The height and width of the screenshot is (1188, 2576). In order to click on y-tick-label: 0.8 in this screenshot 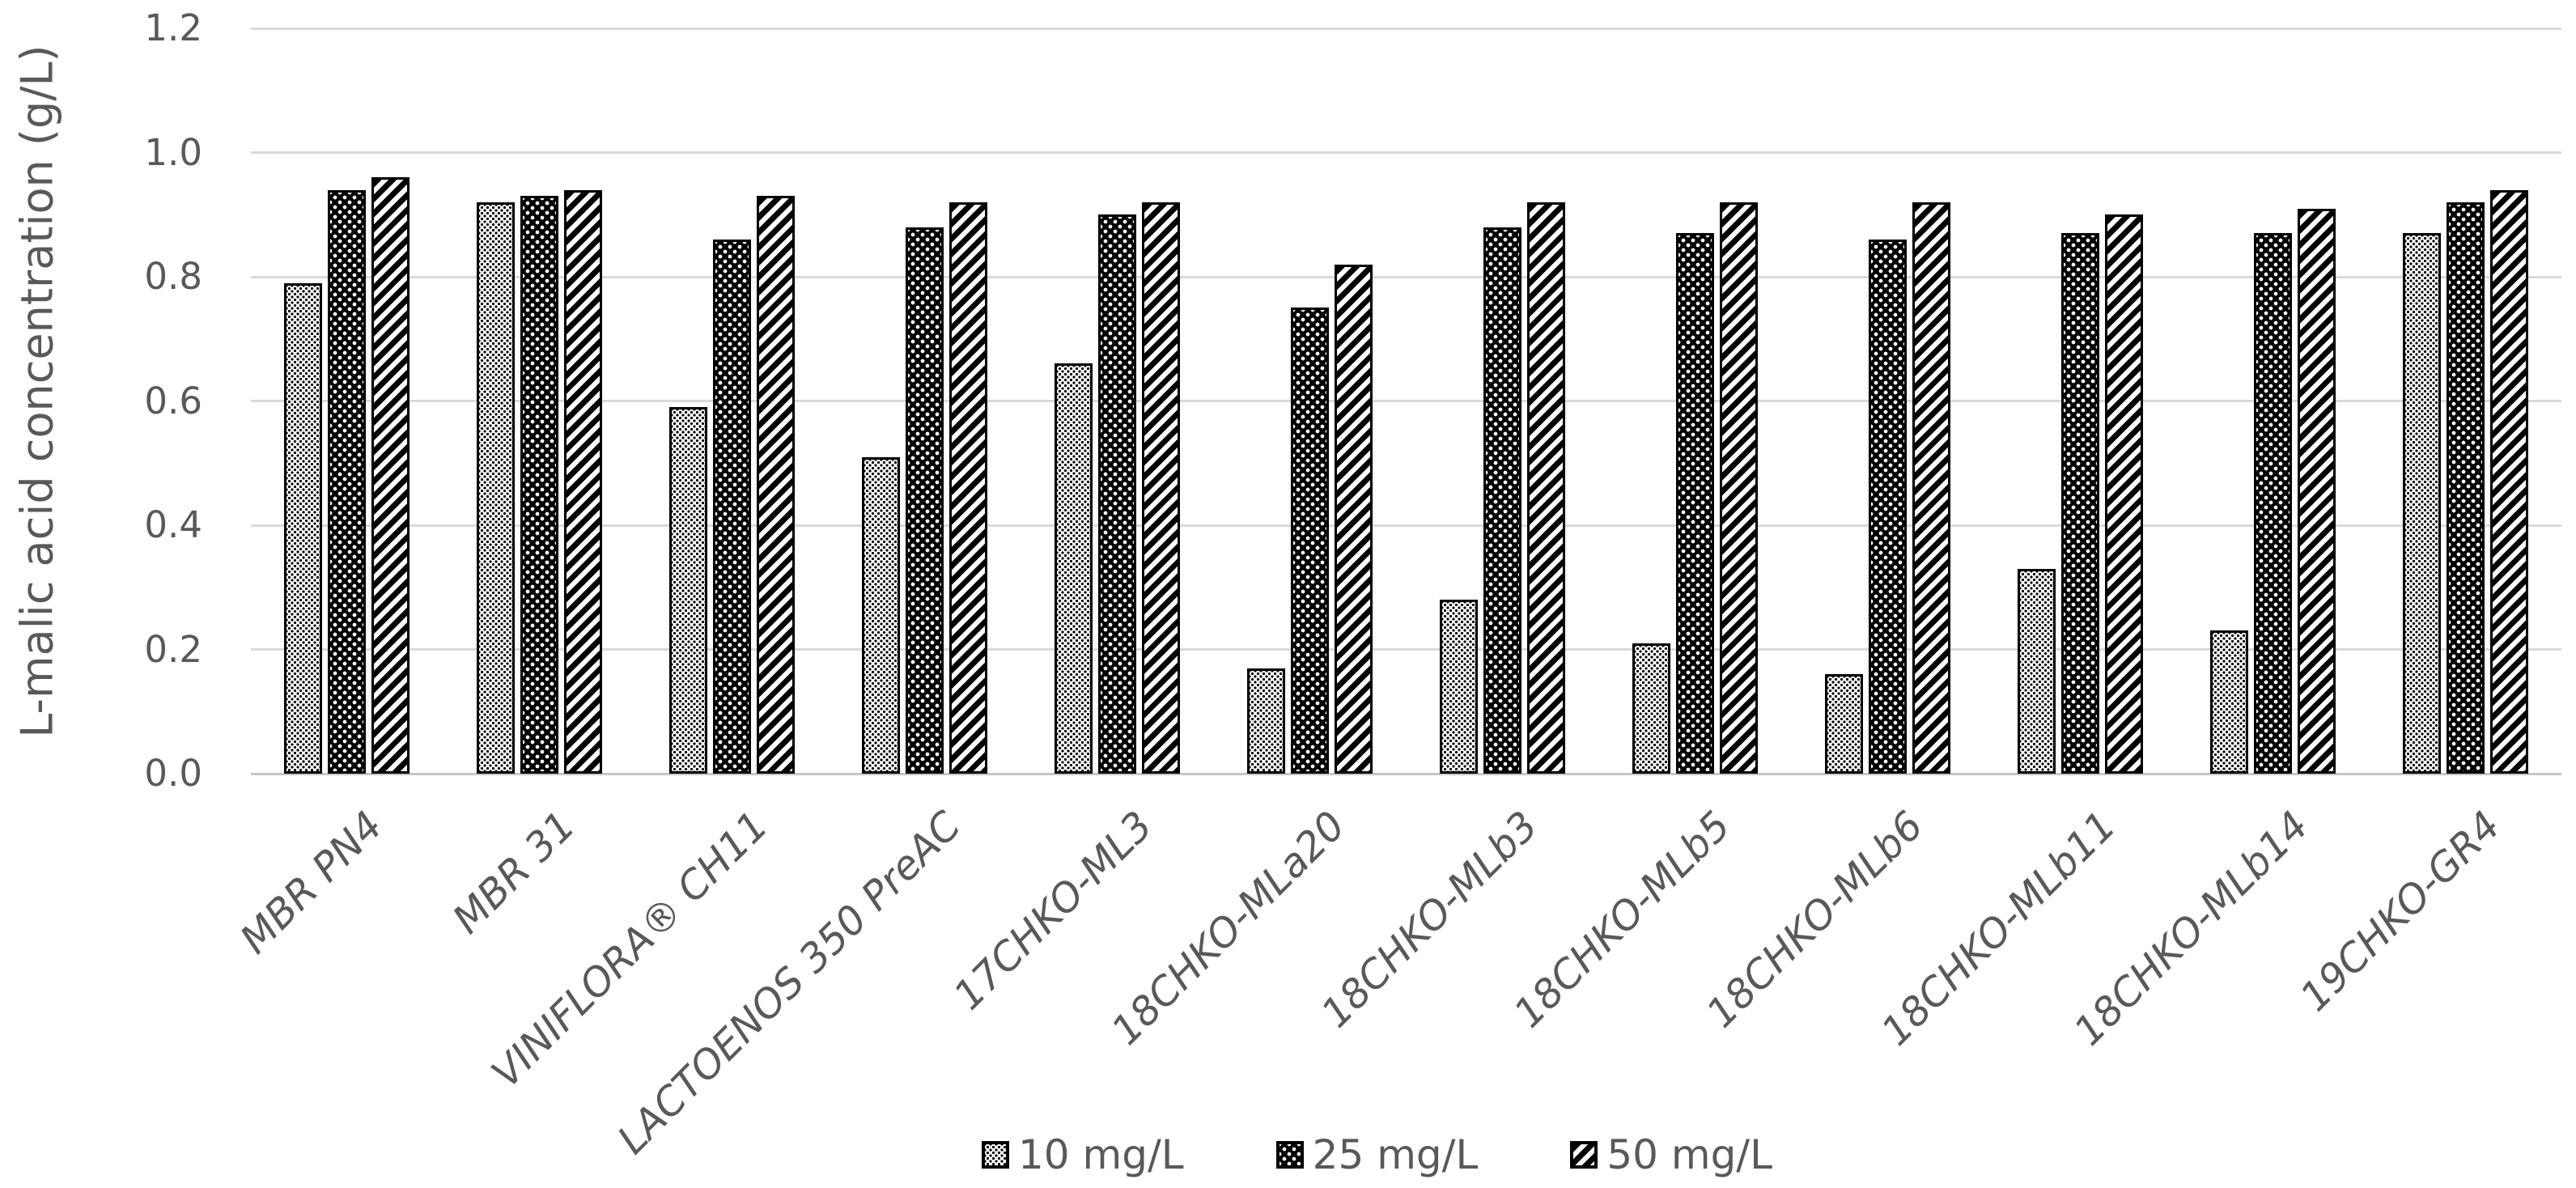, I will do `click(173, 276)`.